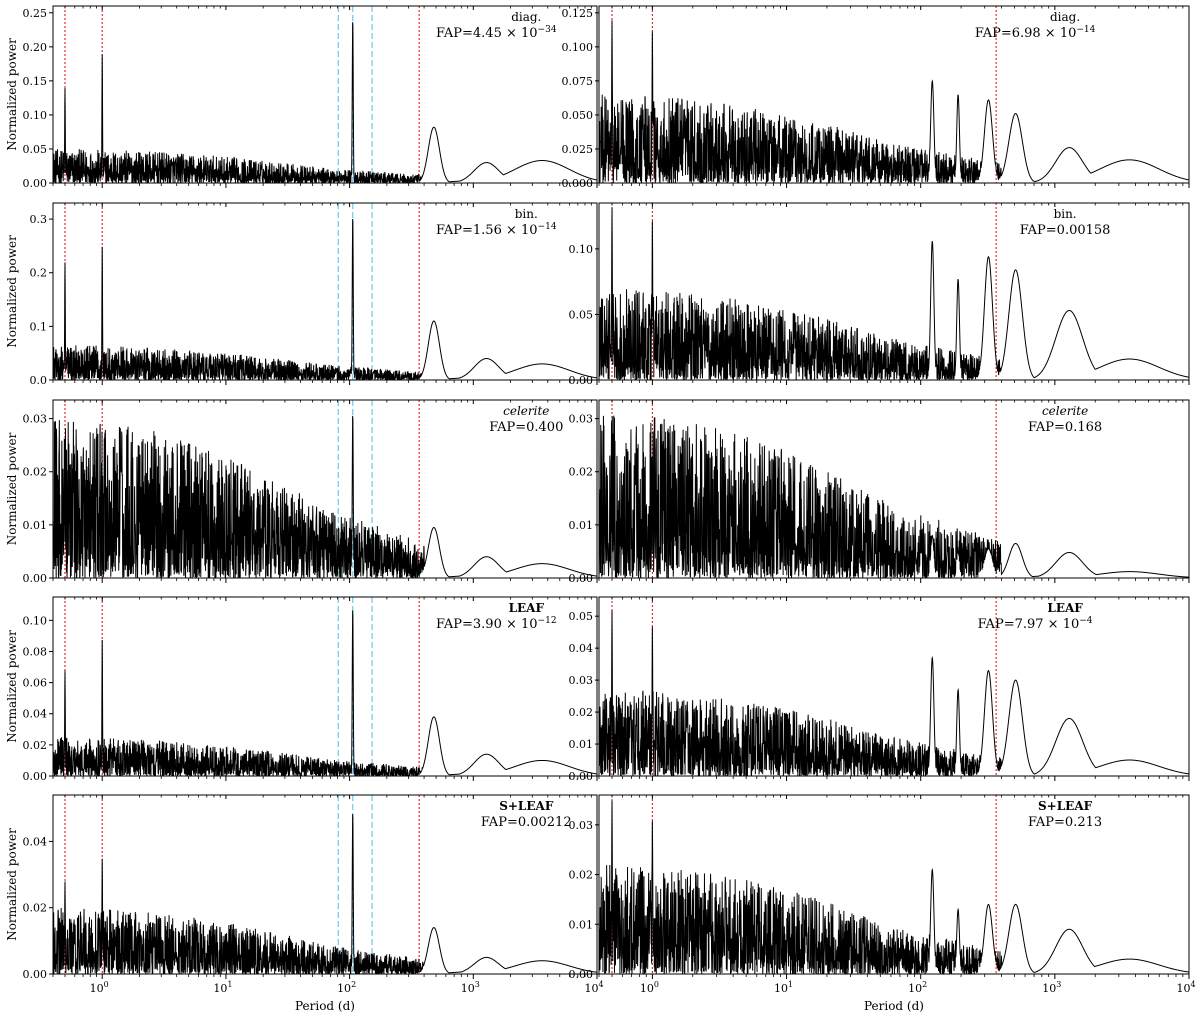  What do you see at coordinates (578, 13) in the screenshot?
I see `y-tick-label: 0.125` at bounding box center [578, 13].